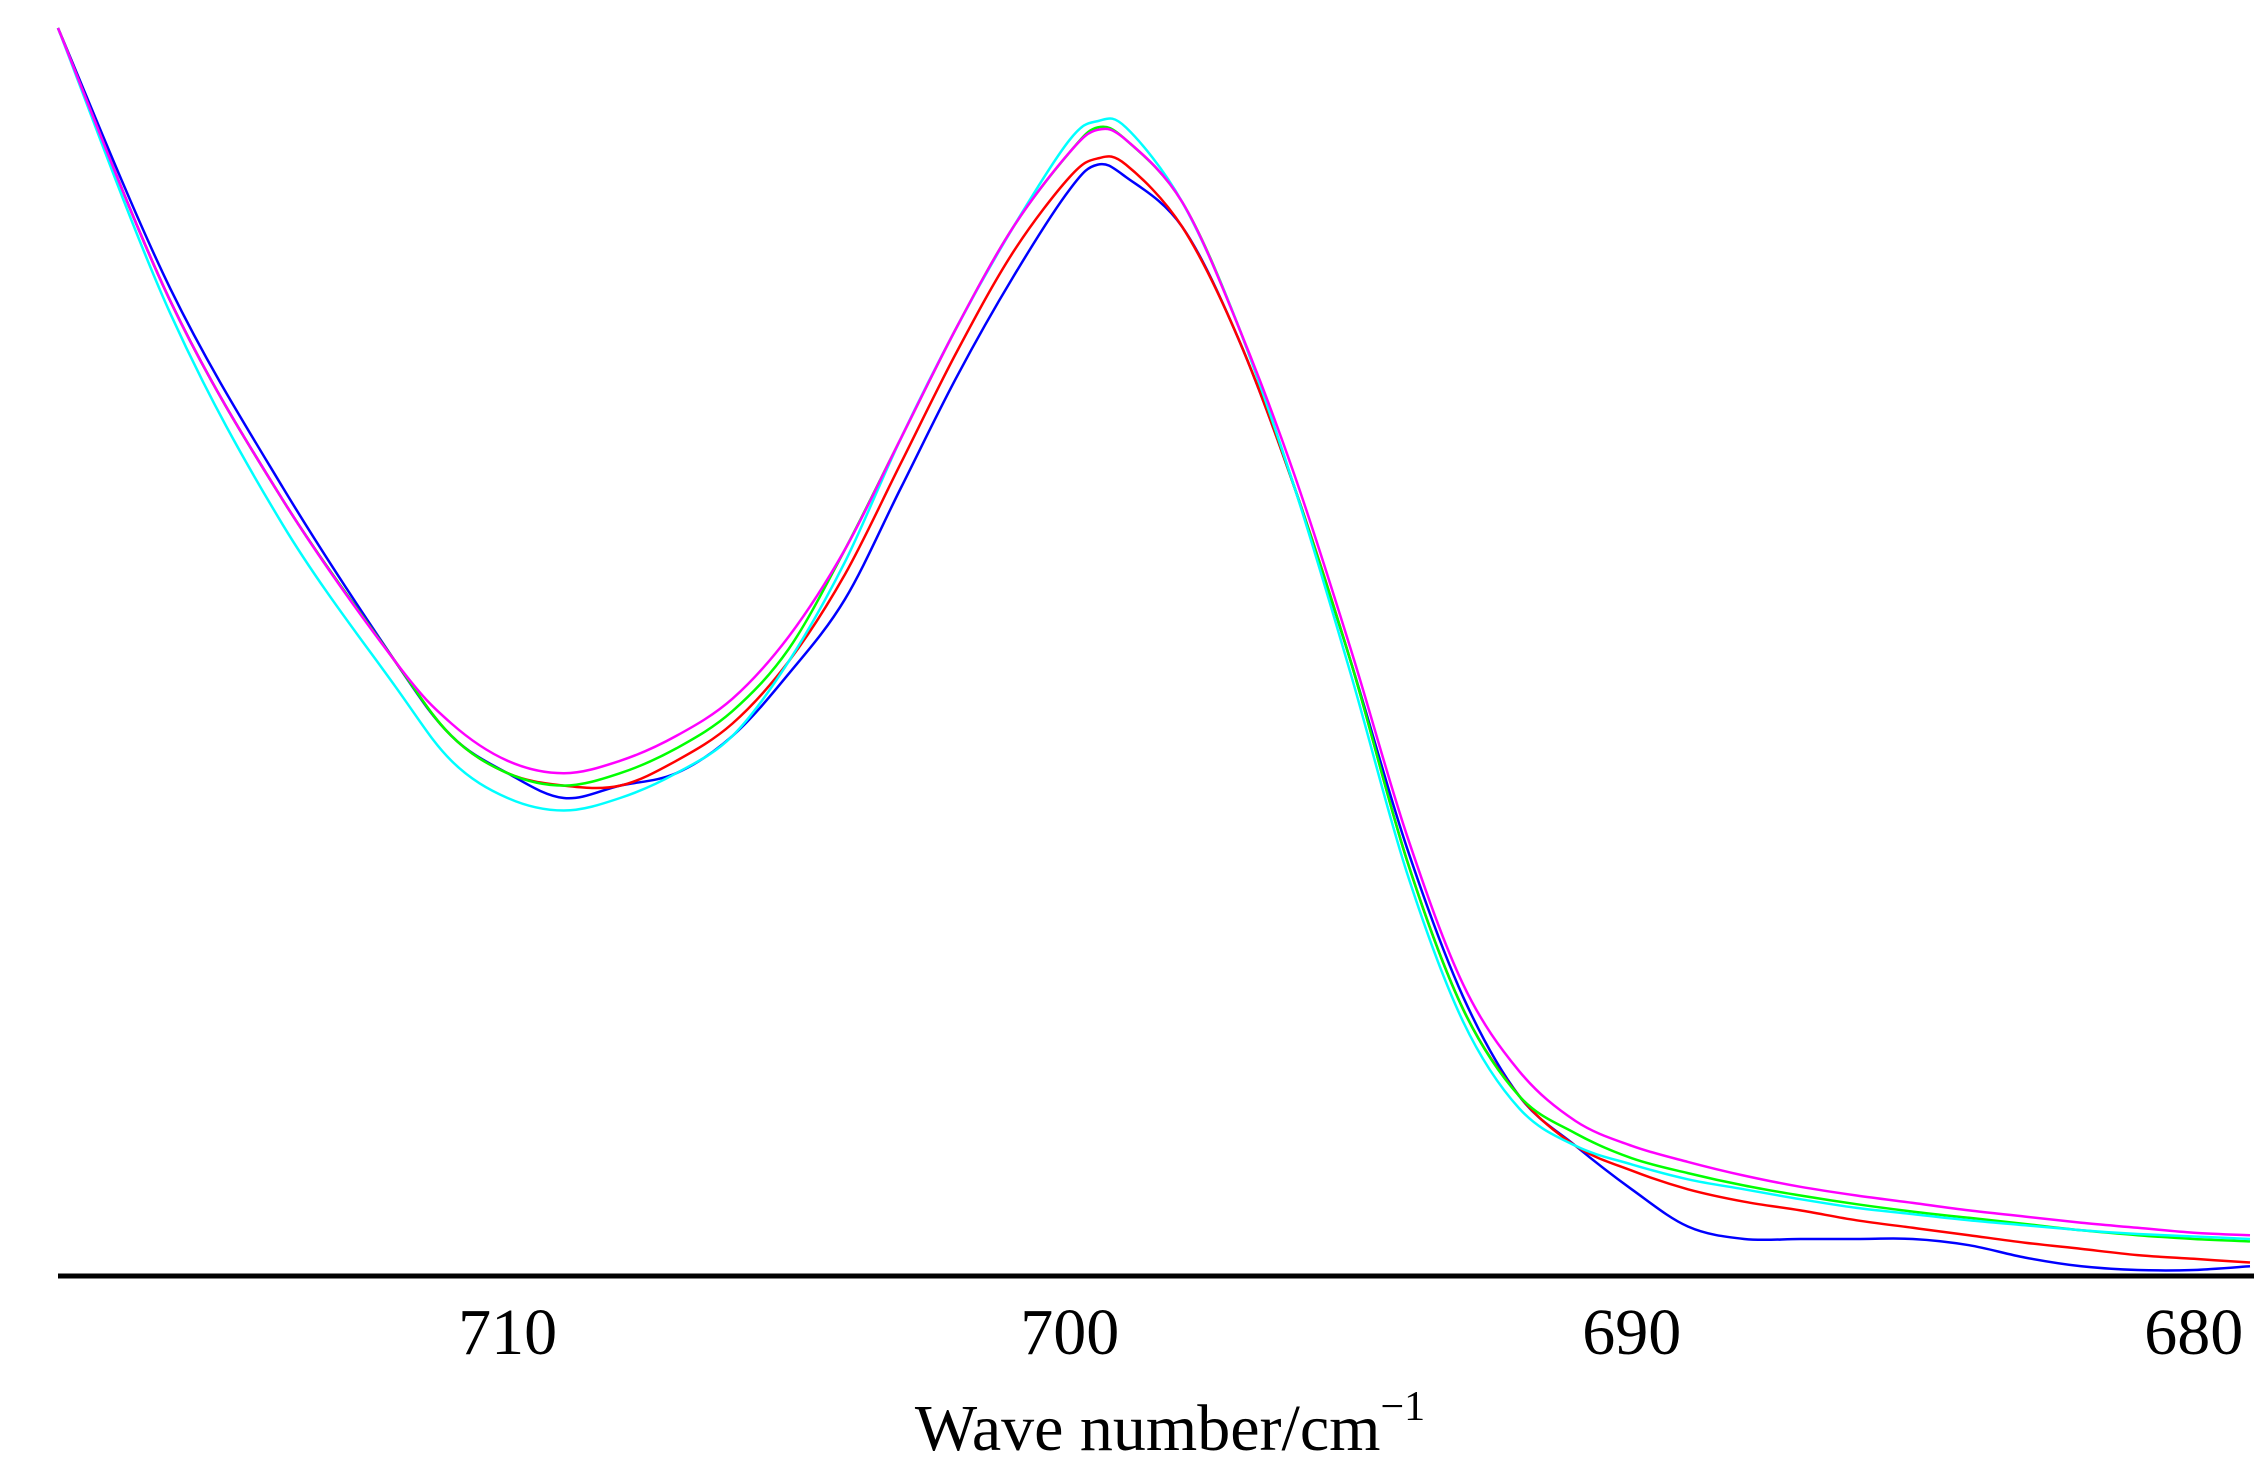  I want to click on x-axis-title-main: Wave number/cm, so click(1148, 1428).